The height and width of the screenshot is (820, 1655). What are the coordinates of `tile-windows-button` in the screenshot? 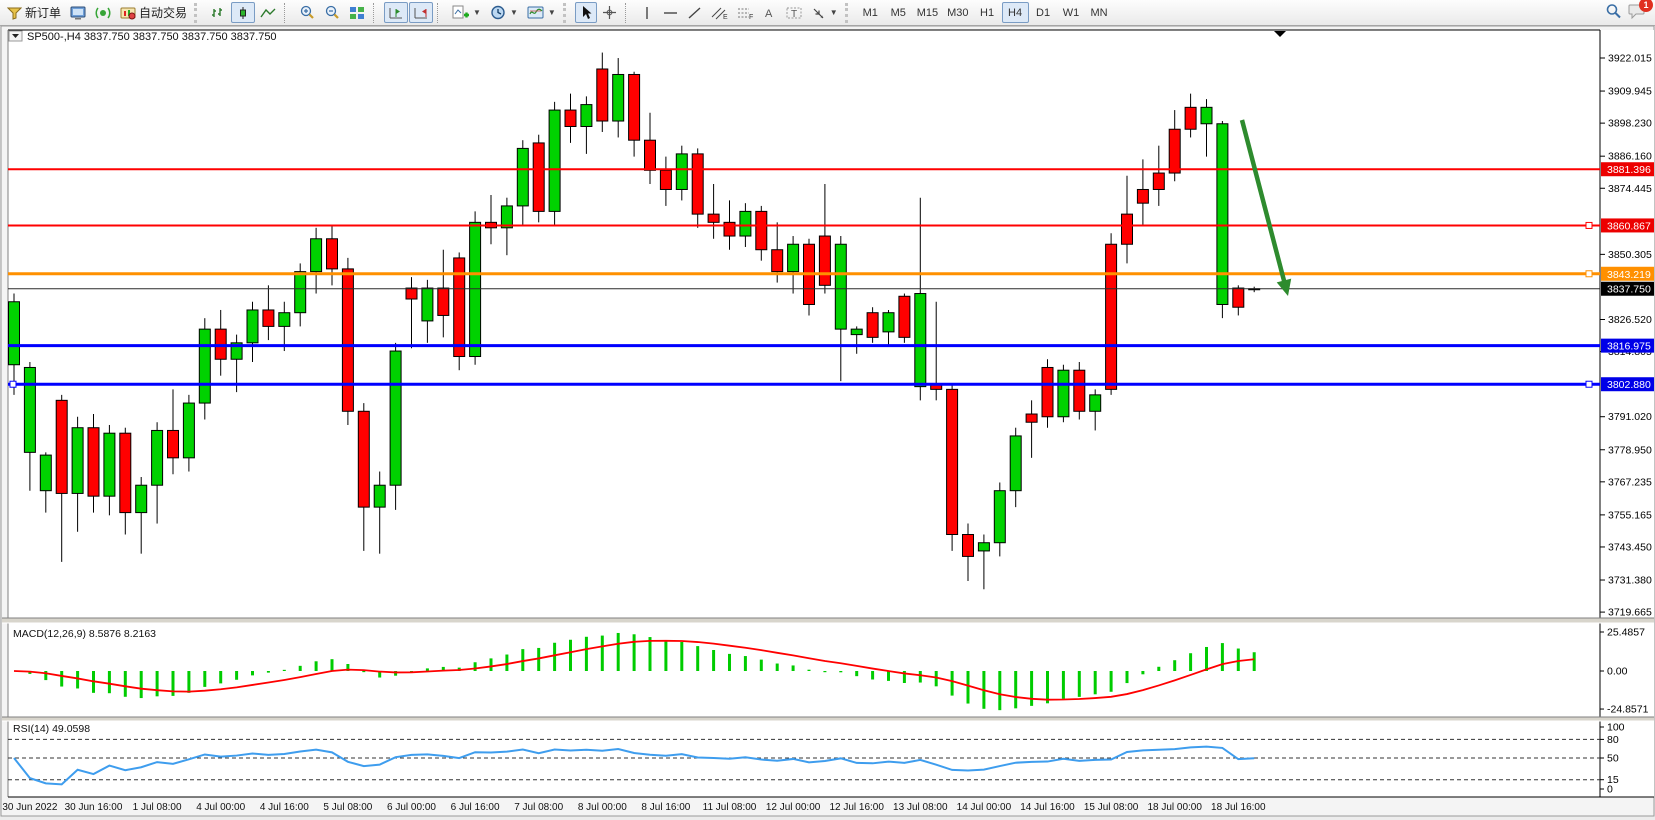 It's located at (357, 12).